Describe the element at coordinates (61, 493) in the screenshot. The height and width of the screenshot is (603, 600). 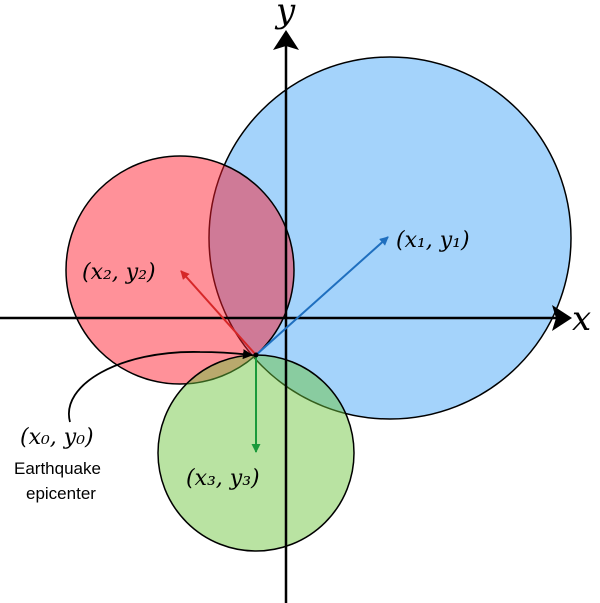
I see `epicenter-caption-line2: epicenter` at that location.